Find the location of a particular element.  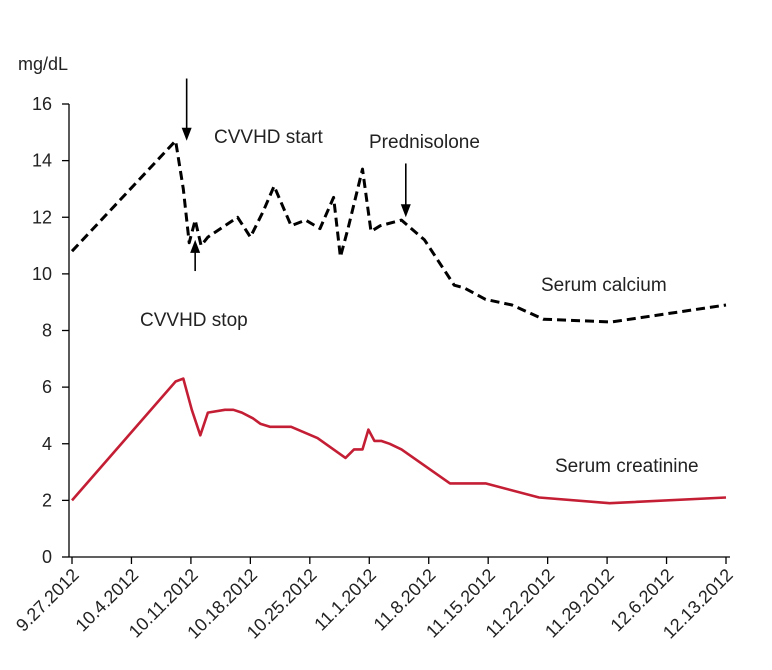

y-tick-label: 14 is located at coordinates (42, 161).